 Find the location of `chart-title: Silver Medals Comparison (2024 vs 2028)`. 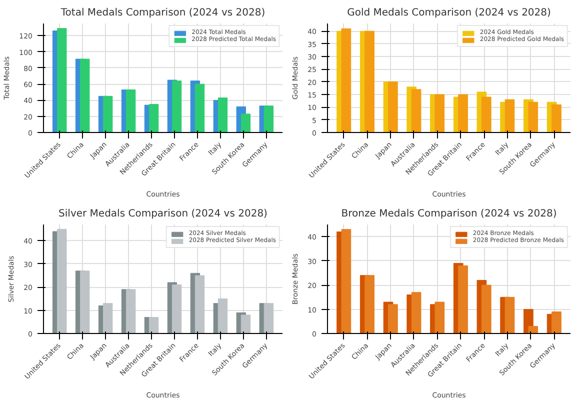

chart-title: Silver Medals Comparison (2024 vs 2028) is located at coordinates (163, 214).